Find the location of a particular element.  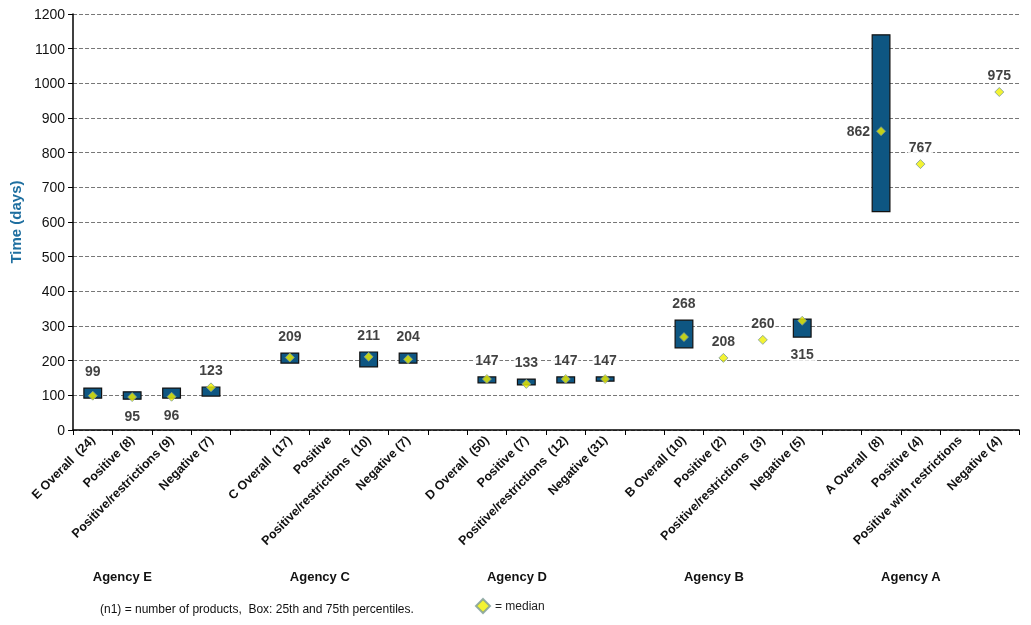

y-tick-label: 700 is located at coordinates (53, 187).